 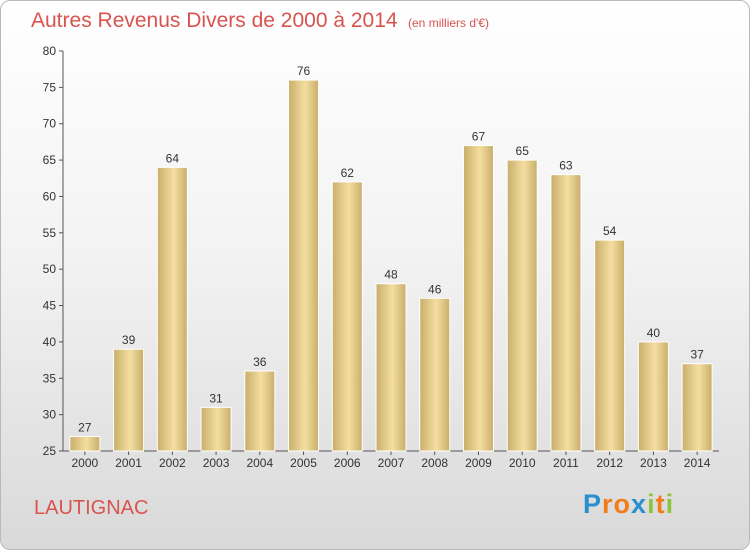 I want to click on bar-2006, so click(x=347, y=316).